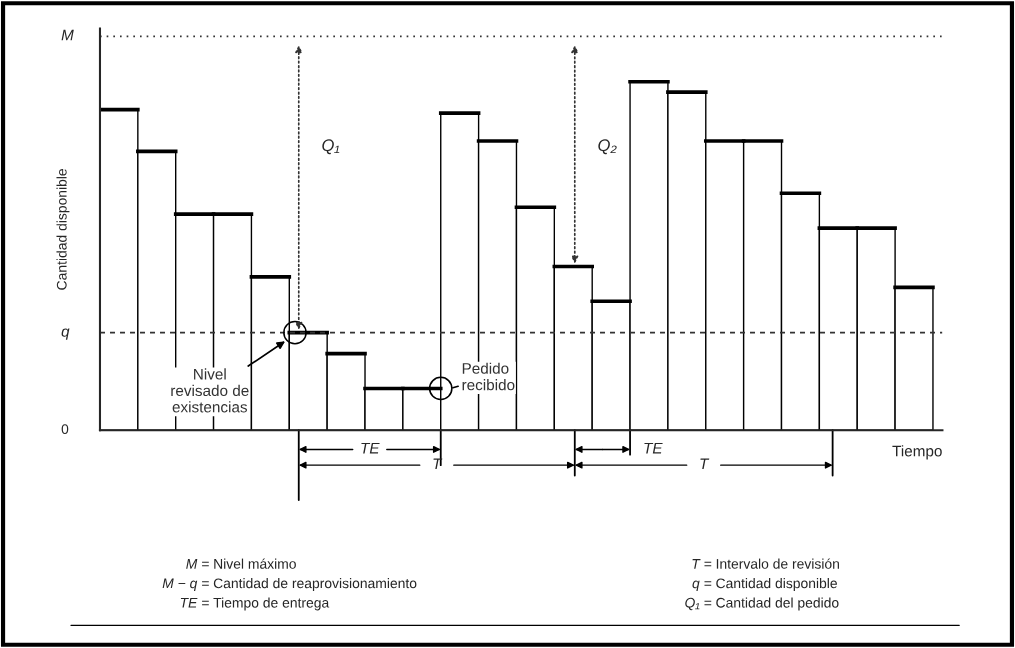 The height and width of the screenshot is (648, 1015). Describe the element at coordinates (65, 334) in the screenshot. I see `ref-line-label: q` at that location.